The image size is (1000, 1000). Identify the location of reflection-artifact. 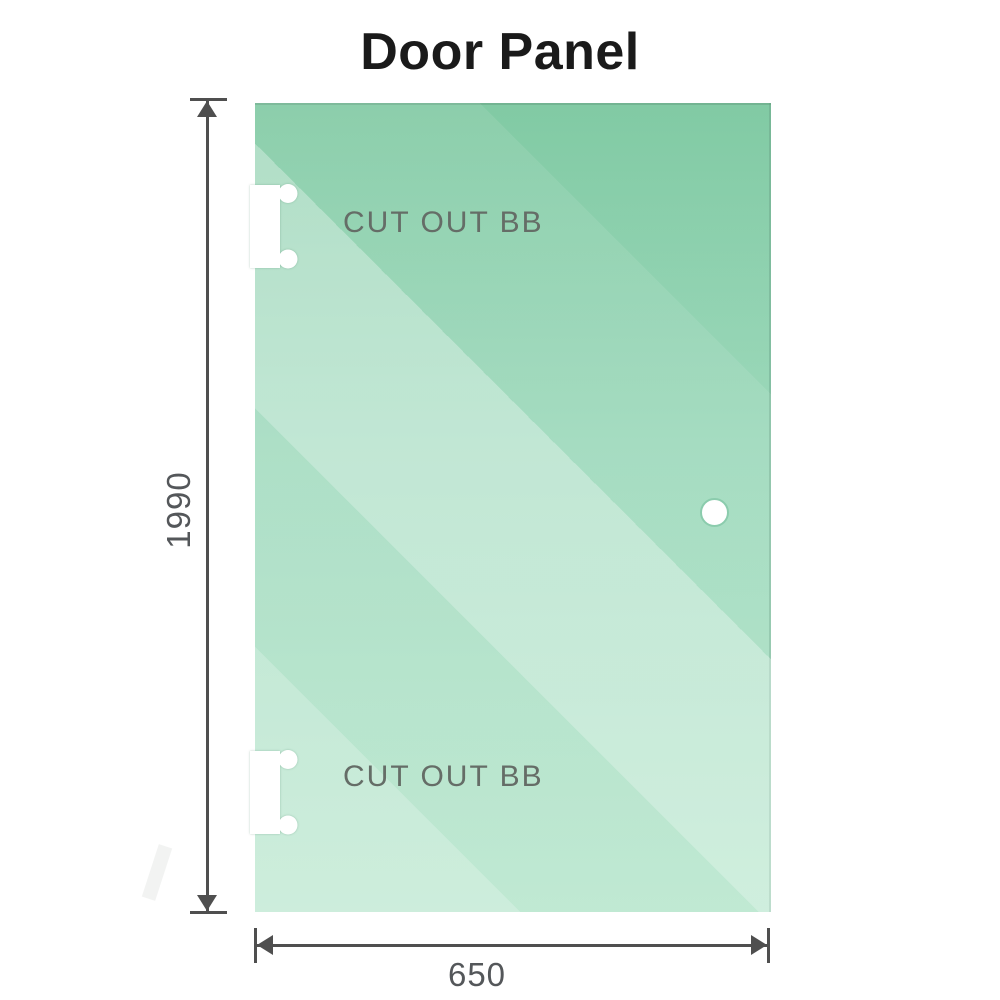
(157, 872).